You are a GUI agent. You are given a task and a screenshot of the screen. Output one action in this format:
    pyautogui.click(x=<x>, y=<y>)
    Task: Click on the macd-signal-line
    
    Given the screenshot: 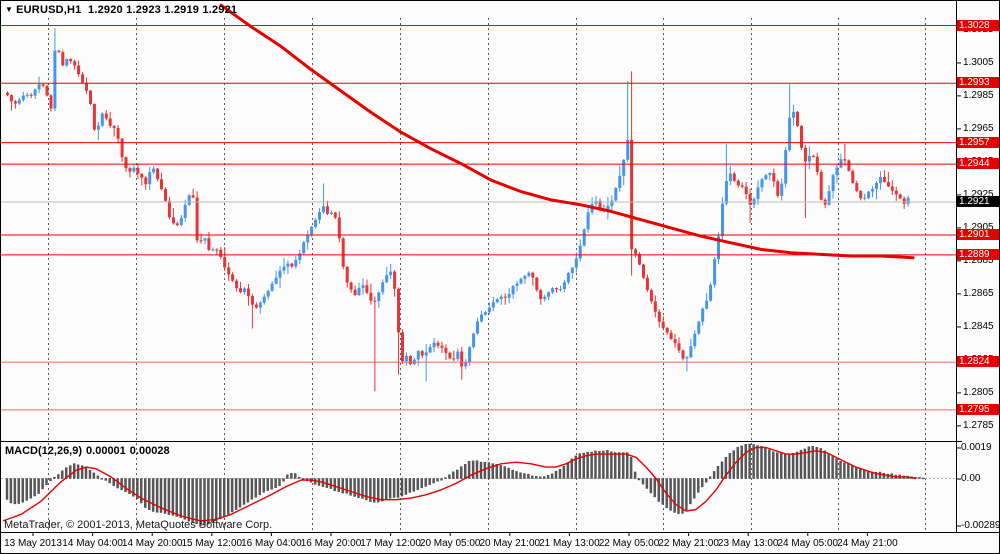 What is the action you would take?
    pyautogui.click(x=459, y=484)
    